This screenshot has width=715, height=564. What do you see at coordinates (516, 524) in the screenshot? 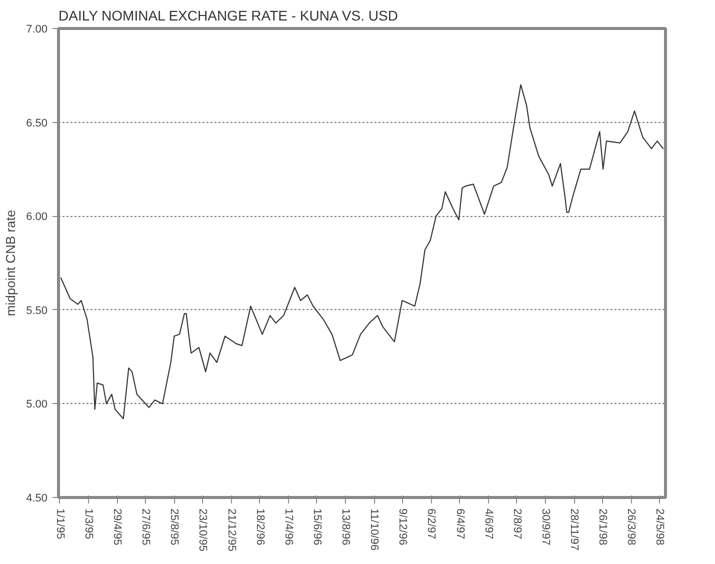
I see `x-tick-label: 2/8/97` at bounding box center [516, 524].